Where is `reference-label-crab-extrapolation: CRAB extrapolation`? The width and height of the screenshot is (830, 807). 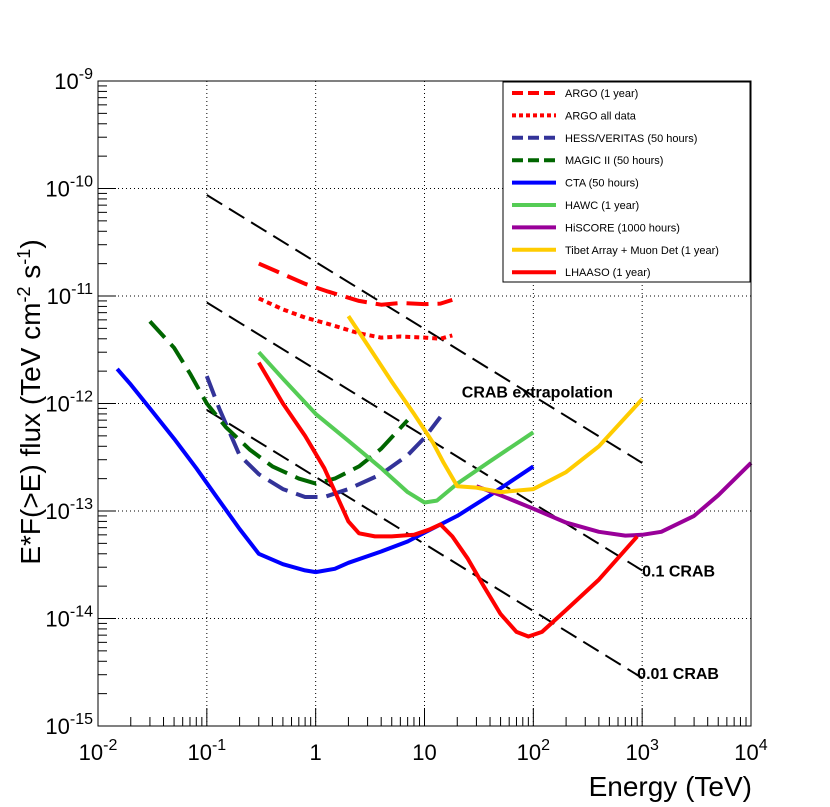
reference-label-crab-extrapolation: CRAB extrapolation is located at coordinates (537, 392).